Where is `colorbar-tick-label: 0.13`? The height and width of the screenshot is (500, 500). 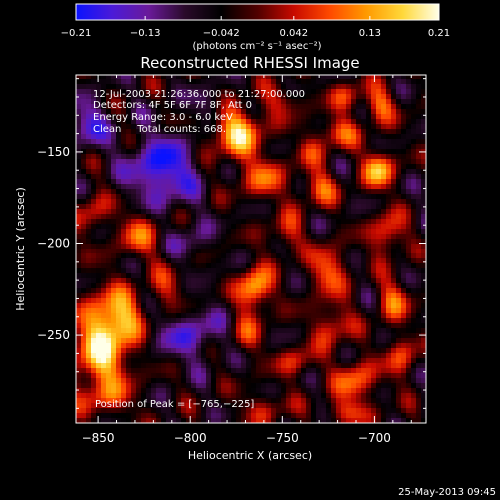
colorbar-tick-label: 0.13 is located at coordinates (370, 33).